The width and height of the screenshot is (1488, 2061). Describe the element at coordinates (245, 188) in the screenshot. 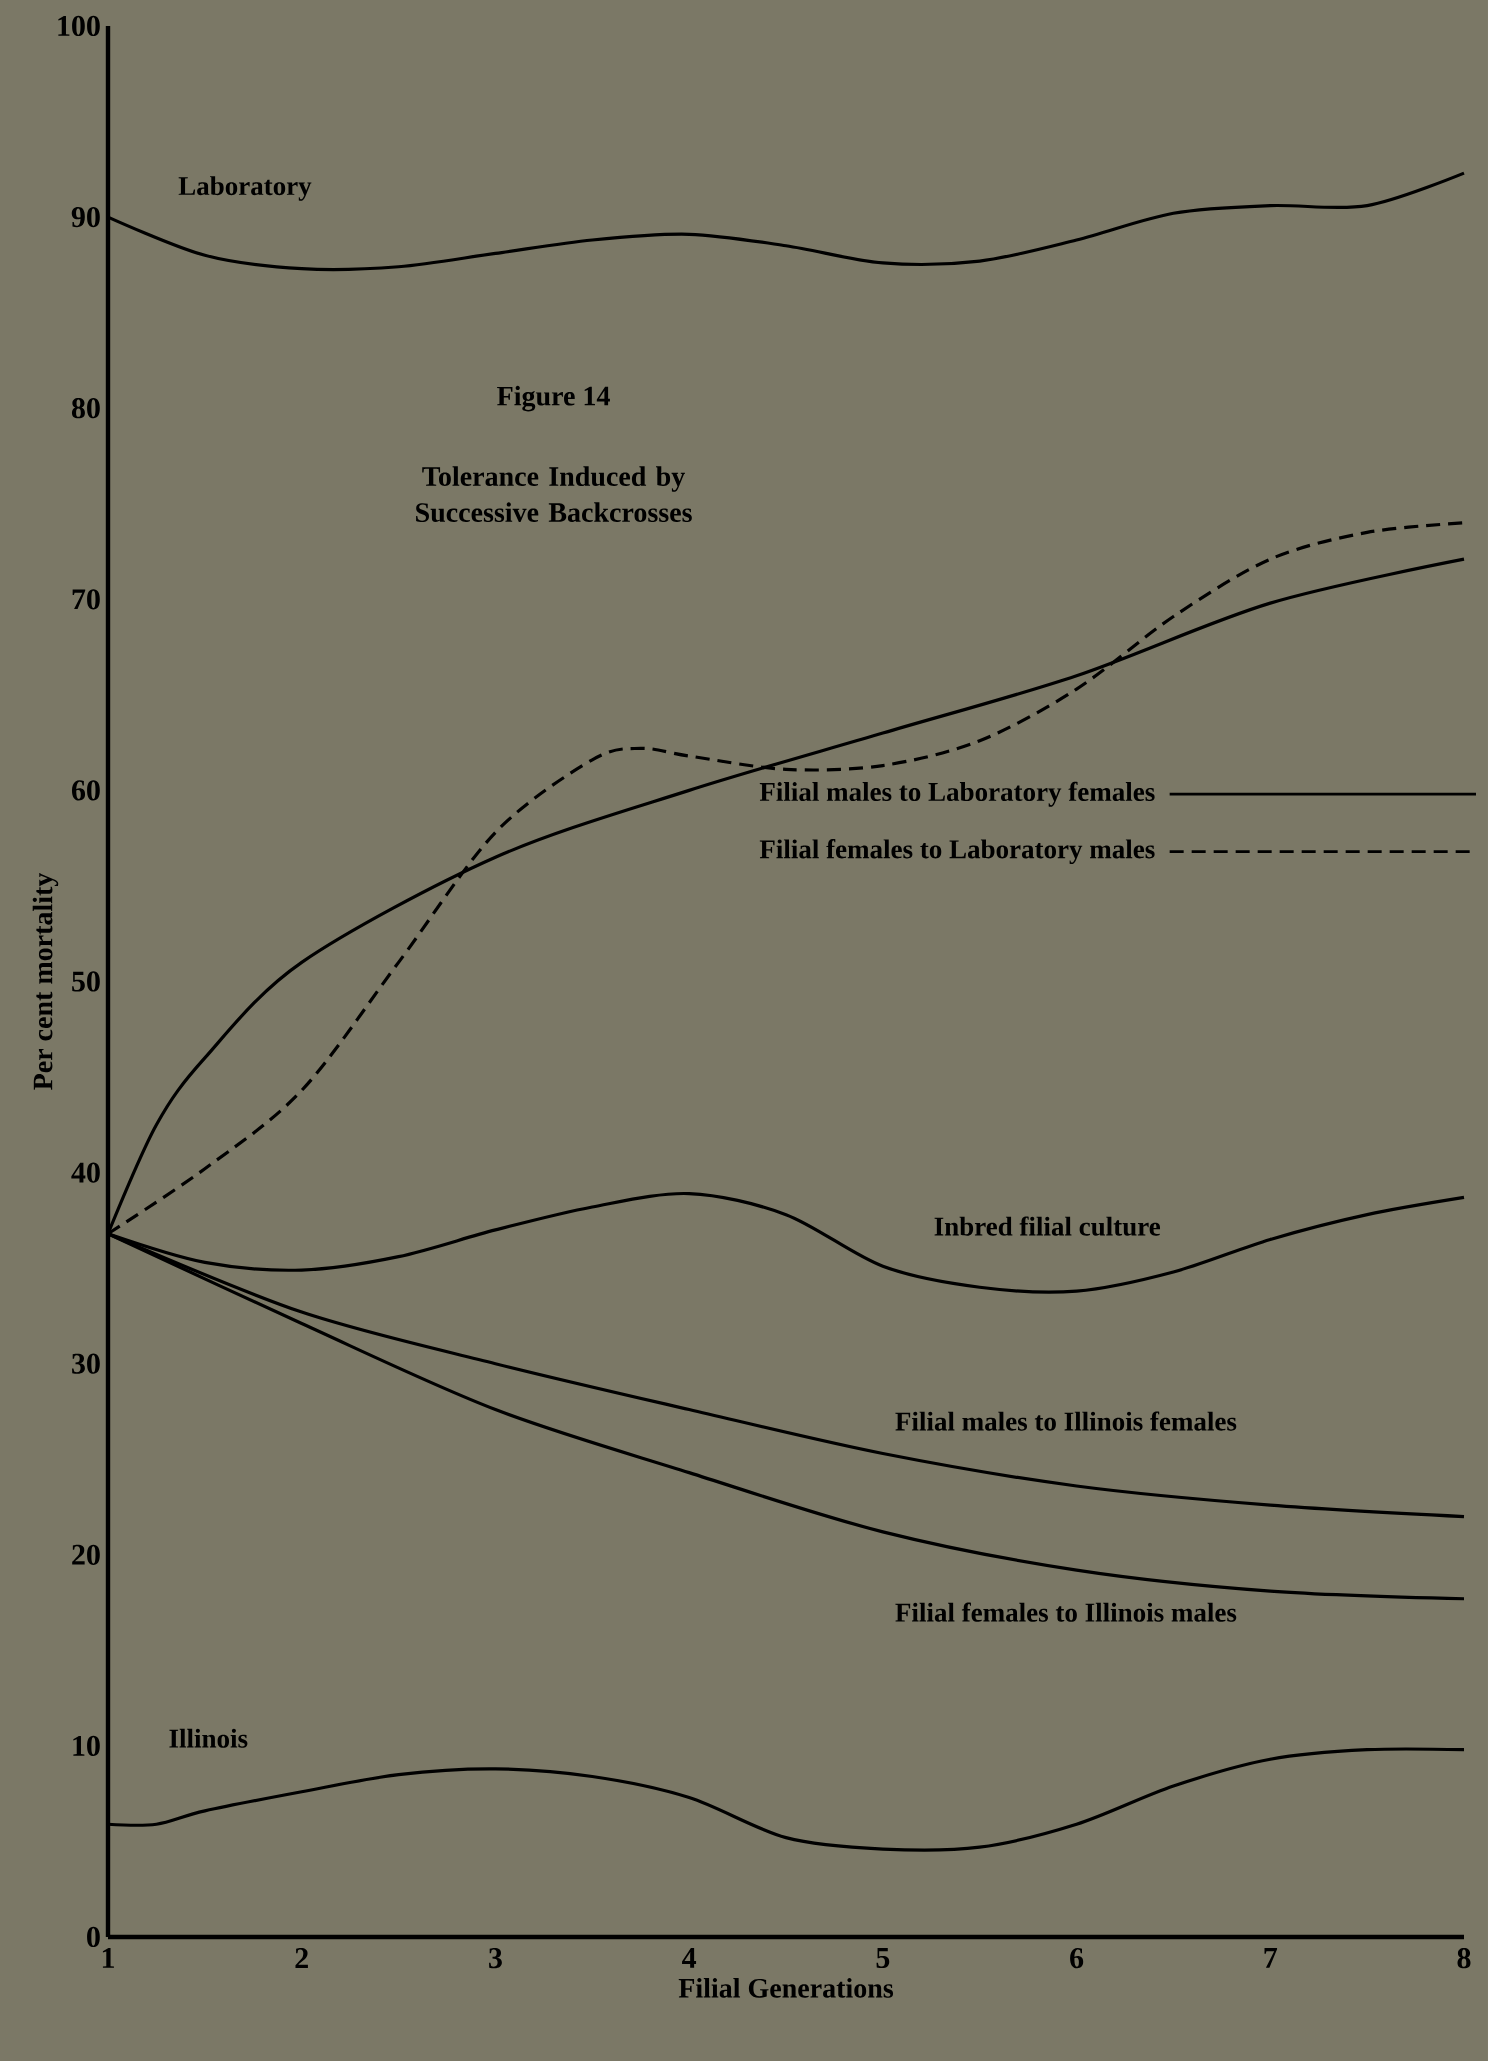

I see `series-label: Laboratory` at that location.